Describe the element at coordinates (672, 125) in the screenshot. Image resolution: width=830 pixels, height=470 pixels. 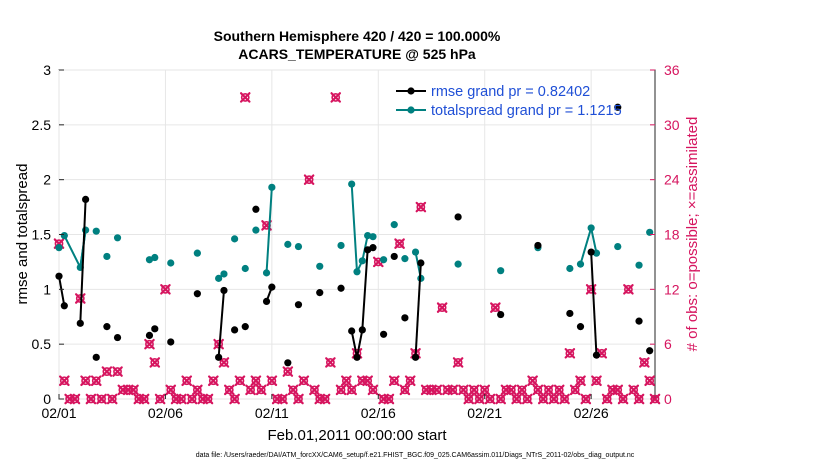
I see `right-tick-label: 30` at that location.